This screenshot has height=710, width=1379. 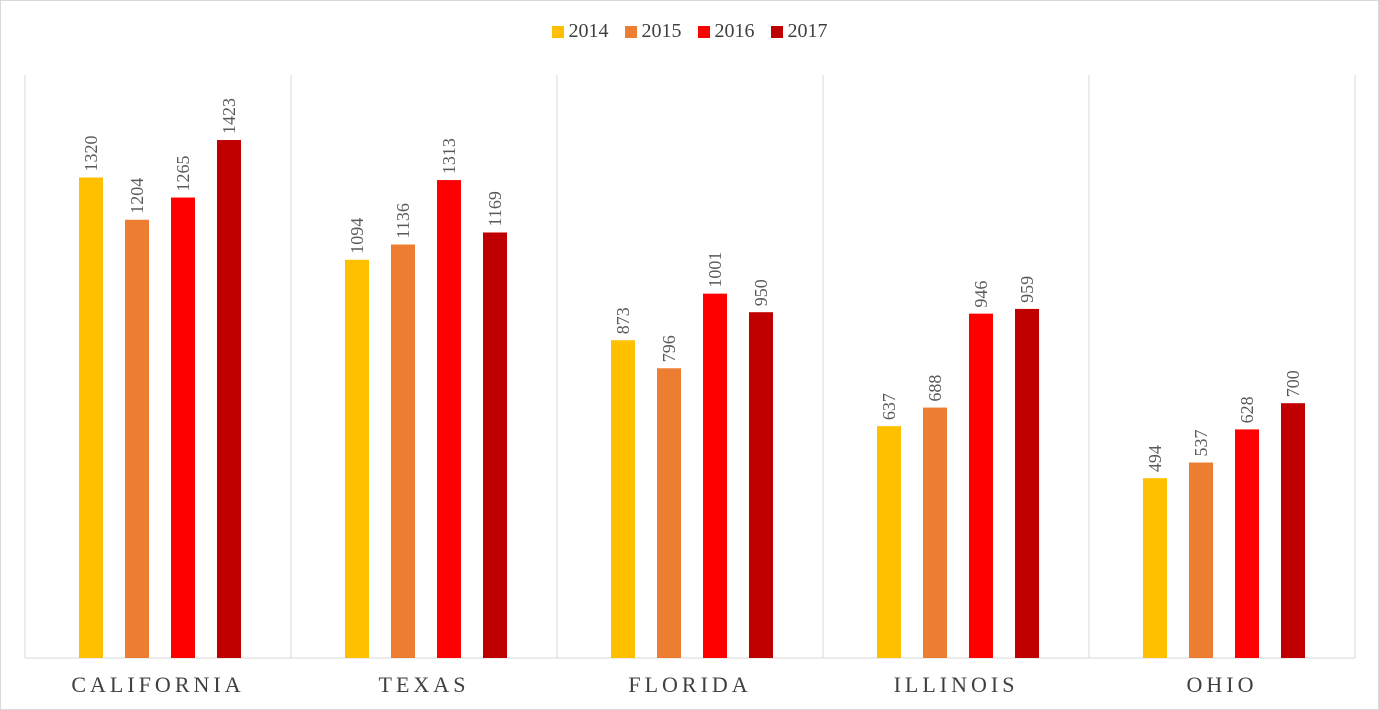 What do you see at coordinates (1201, 560) in the screenshot?
I see `bar-ohio-2015` at bounding box center [1201, 560].